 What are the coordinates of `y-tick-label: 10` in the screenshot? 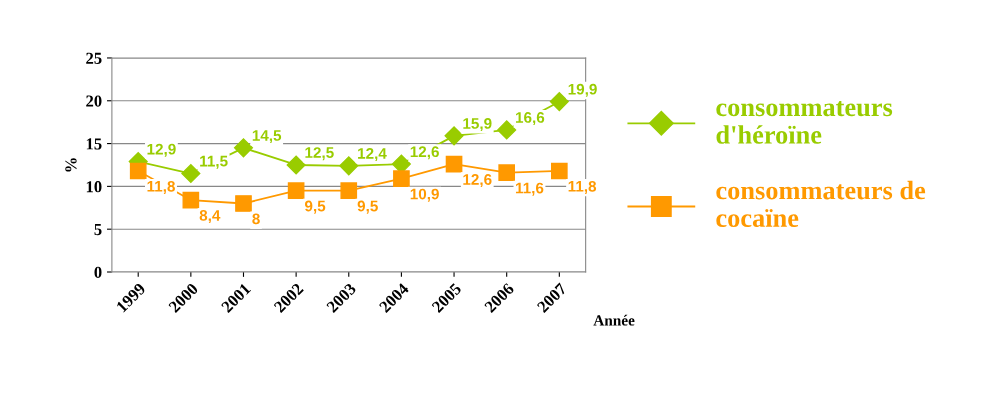 It's located at (94, 187).